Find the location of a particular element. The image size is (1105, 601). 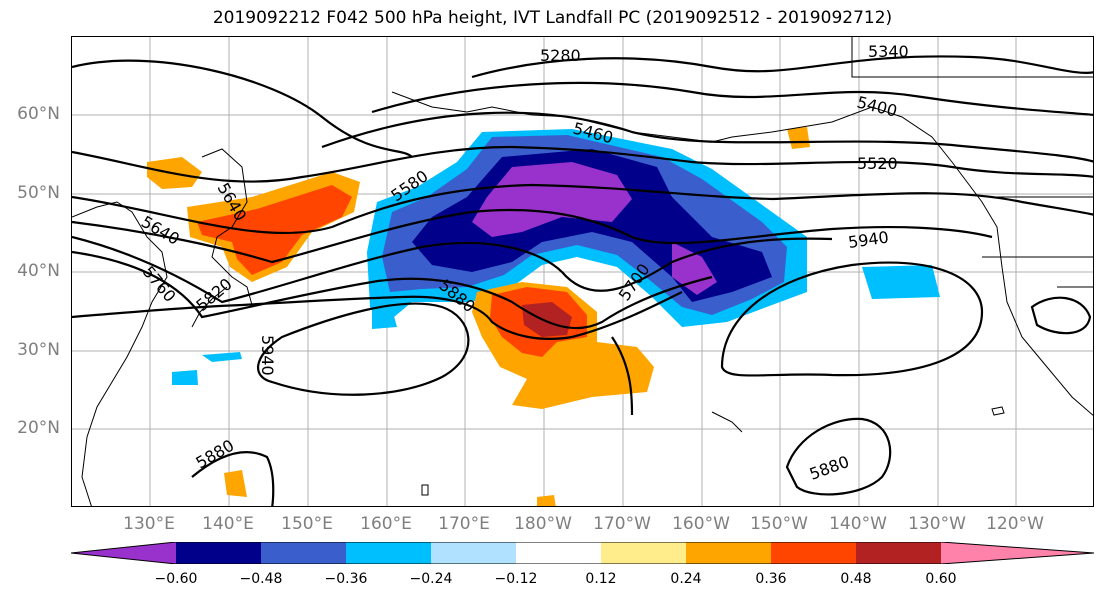

lat-label: 60°N is located at coordinates (38, 114).